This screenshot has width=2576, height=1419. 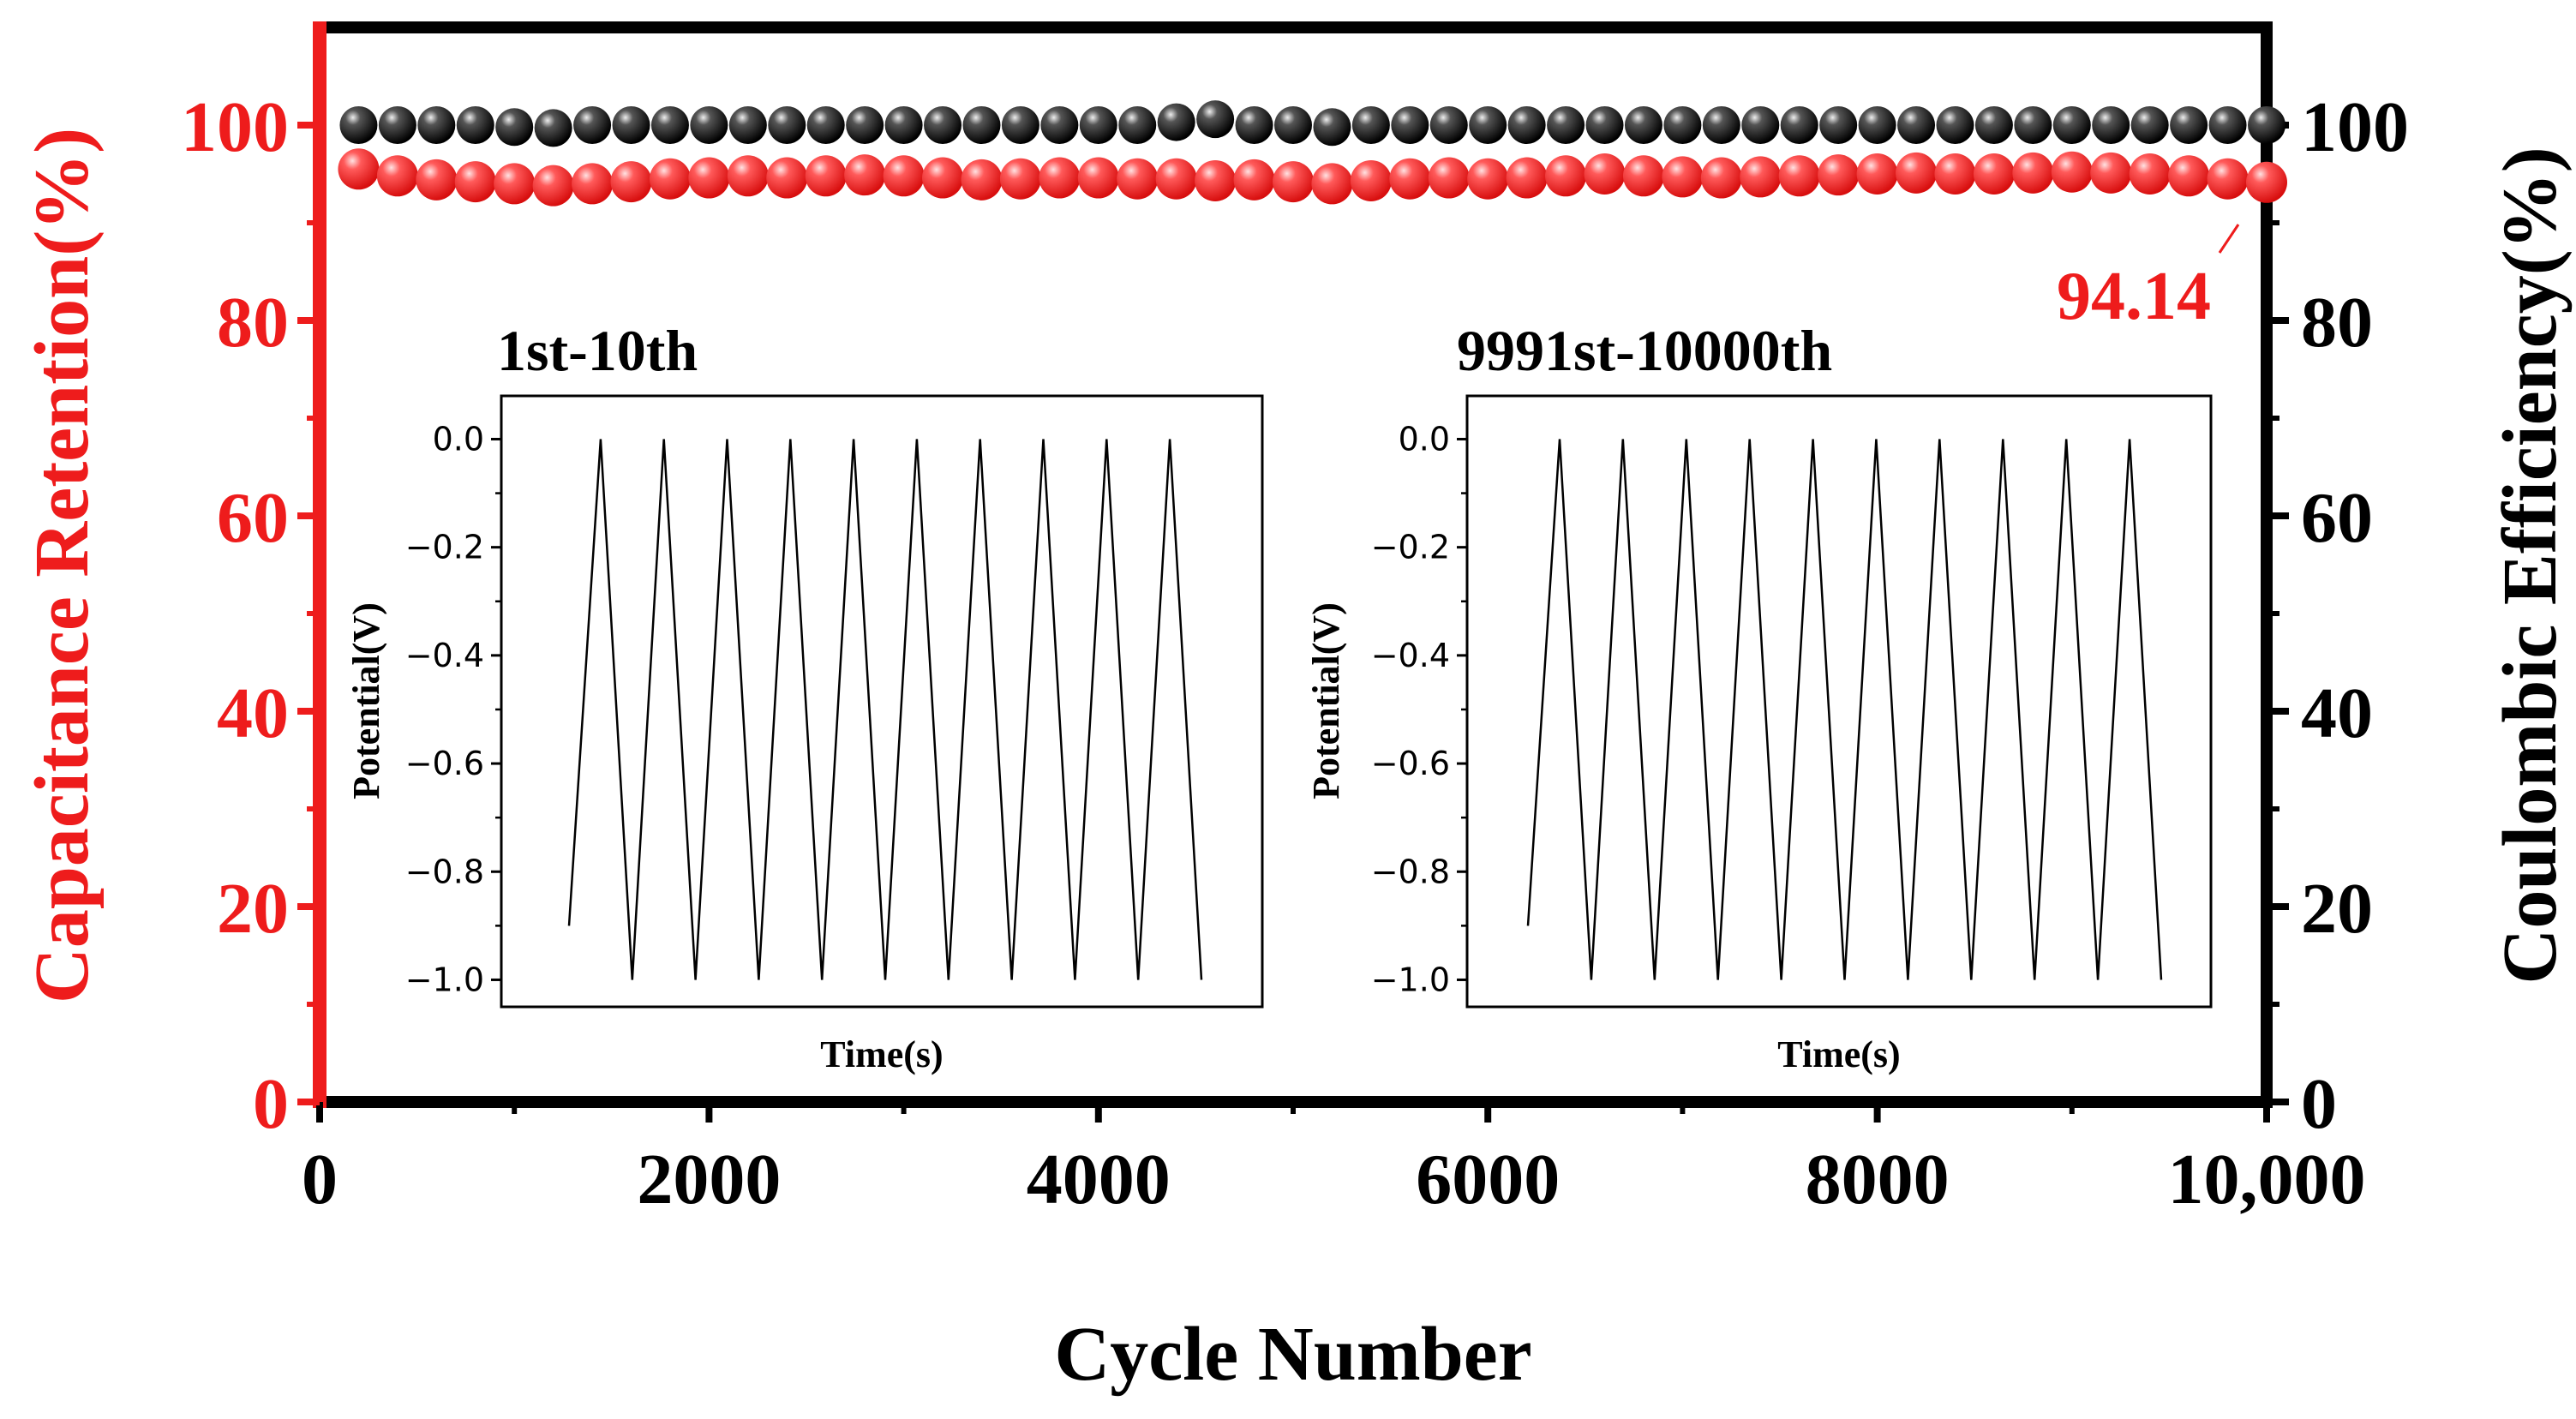 What do you see at coordinates (709, 1179) in the screenshot?
I see `x-tick-label: 2000` at bounding box center [709, 1179].